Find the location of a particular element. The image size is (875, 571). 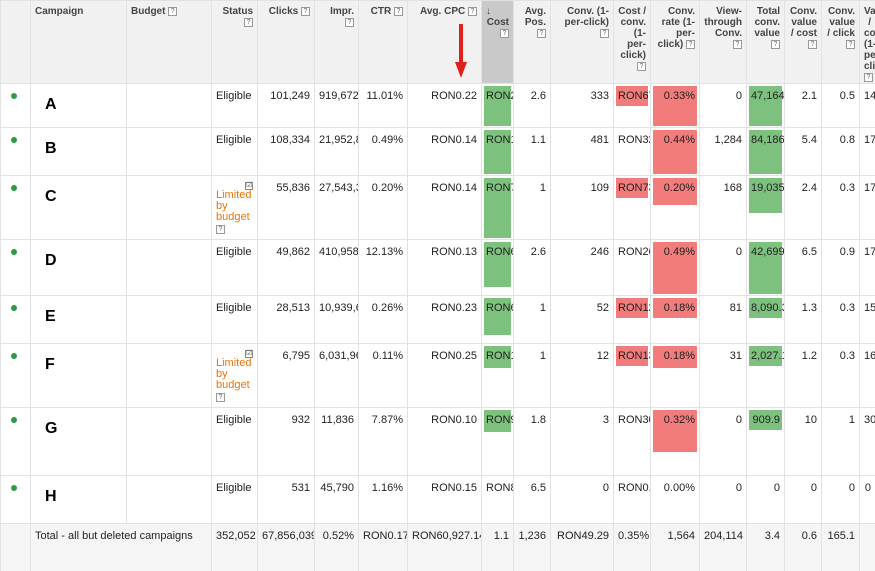

column-header-rate: Conv. rate (1-per-click) ? is located at coordinates (675, 42).